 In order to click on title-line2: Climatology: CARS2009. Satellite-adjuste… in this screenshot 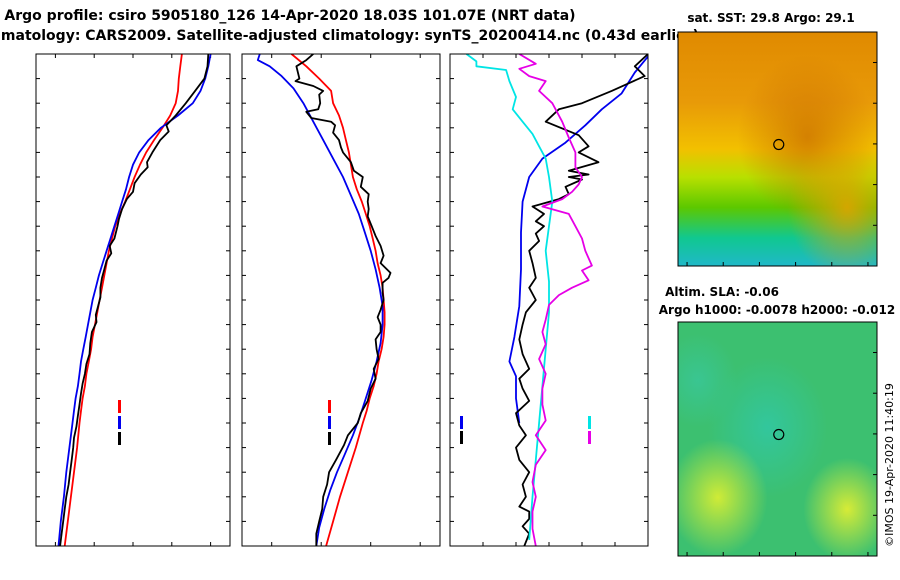, I will do `click(349, 36)`.